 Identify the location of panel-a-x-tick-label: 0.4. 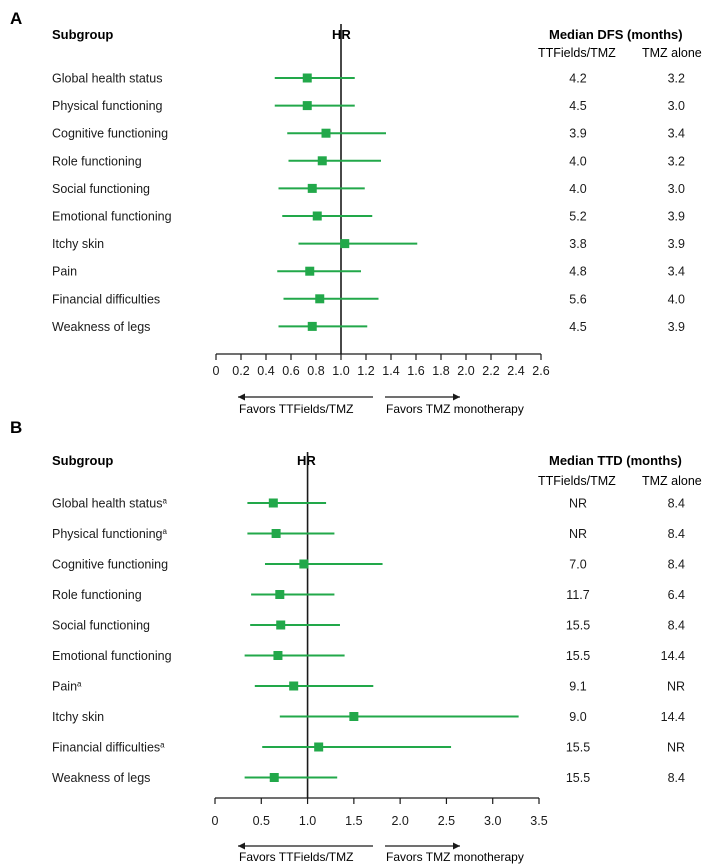
(265, 371).